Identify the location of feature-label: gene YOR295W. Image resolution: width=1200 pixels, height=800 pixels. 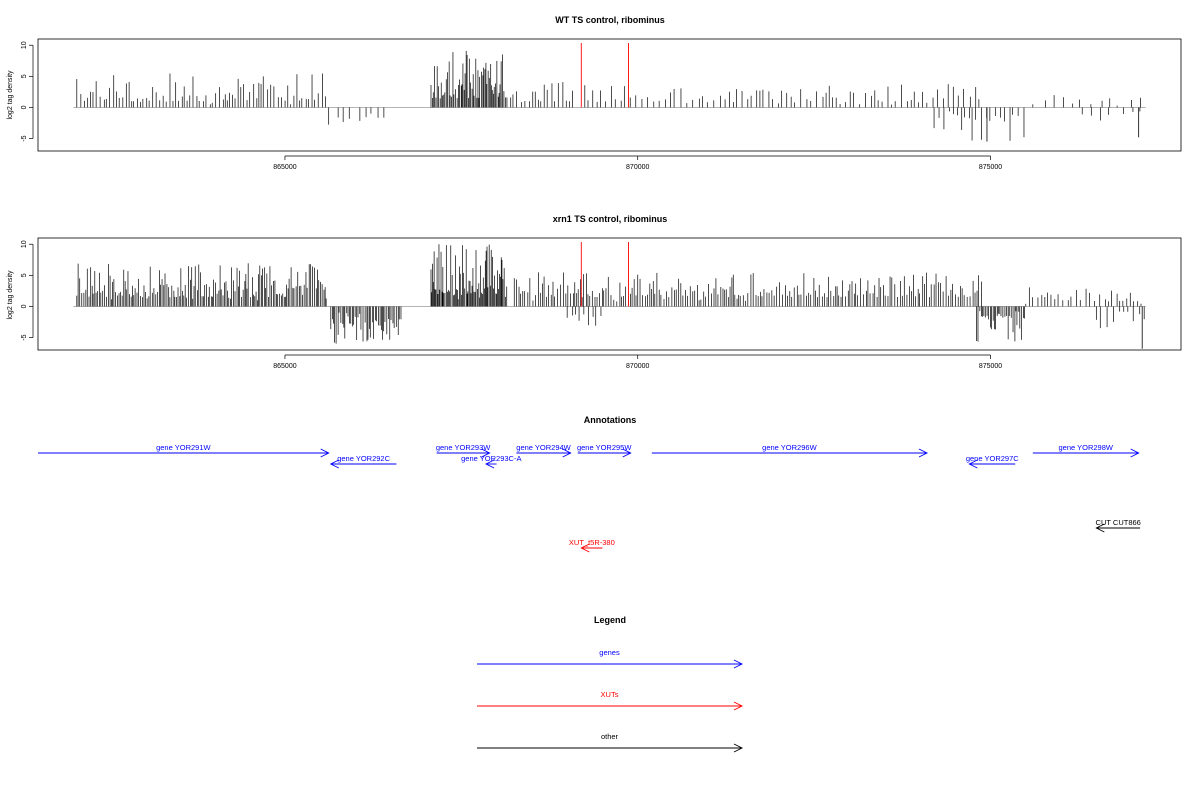
(604, 447).